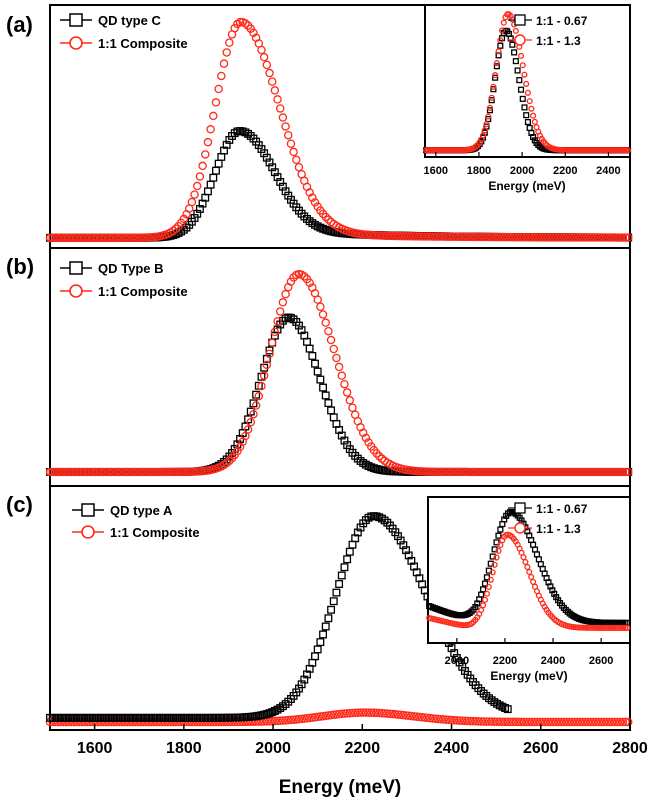 The image size is (652, 807). I want to click on legend-label-composite-a: 1:1 Composite, so click(143, 43).